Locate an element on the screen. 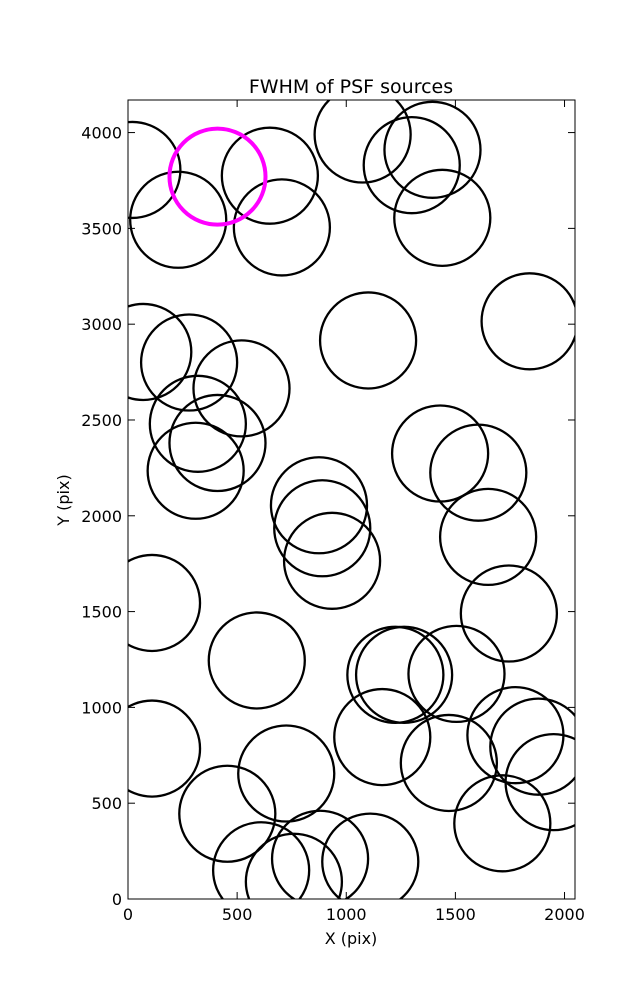 This screenshot has height=1000, width=637. y-tick-label: 500 is located at coordinates (106, 803).